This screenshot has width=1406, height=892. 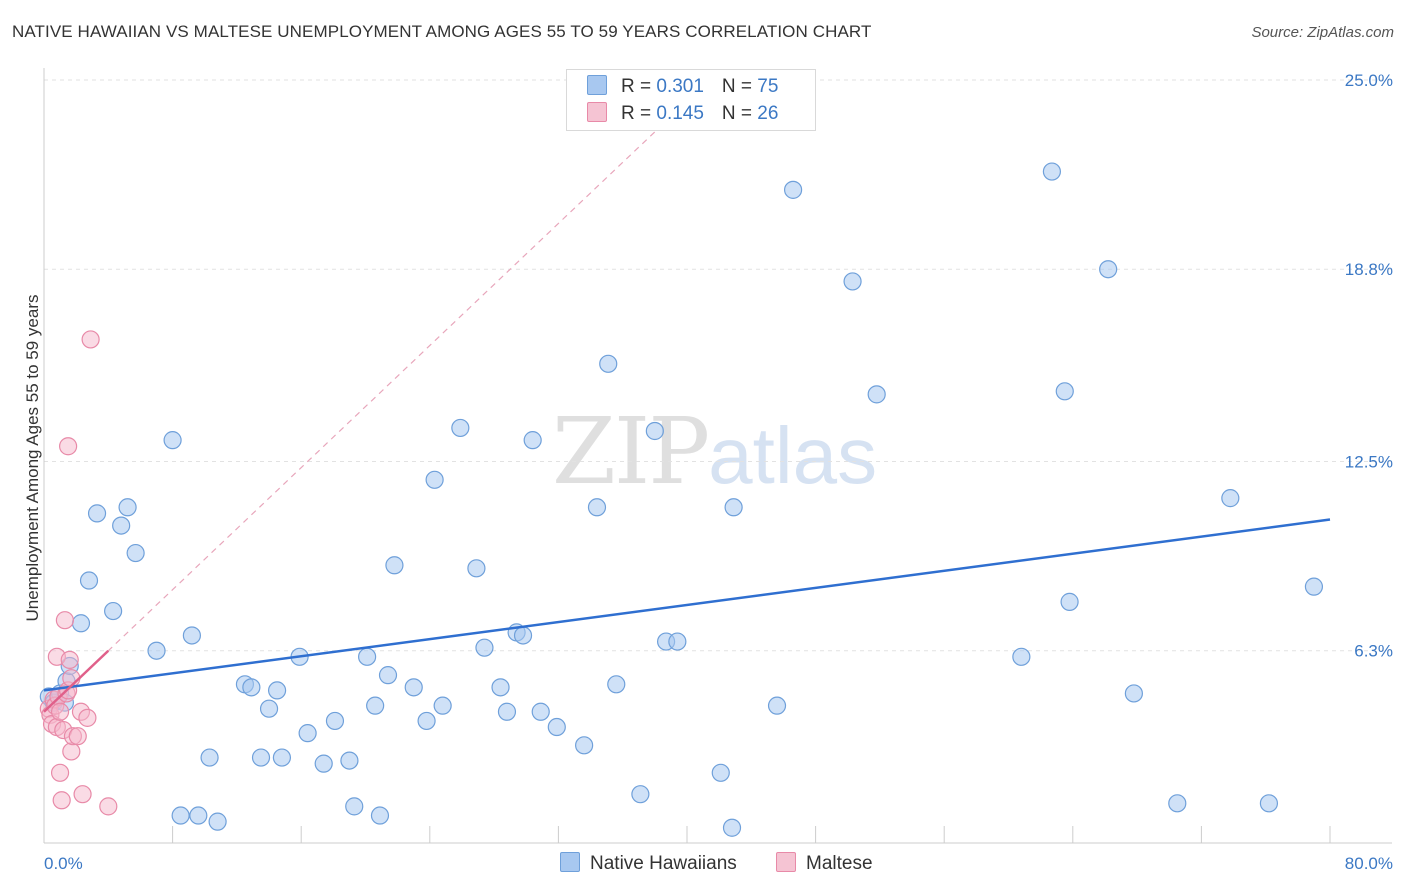 What do you see at coordinates (691, 100) in the screenshot?
I see `stats-legend: R = 0.301 N = 75 R = 0.145 N = 26` at bounding box center [691, 100].